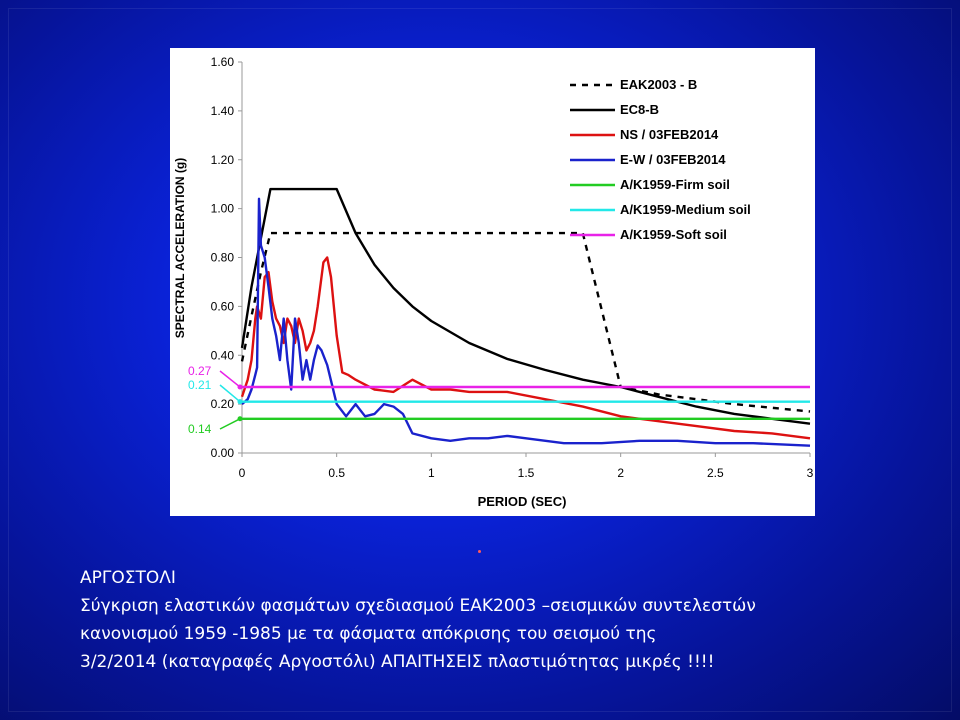 The image size is (960, 720). What do you see at coordinates (223, 160) in the screenshot?
I see `y-tick-label: 1.20` at bounding box center [223, 160].